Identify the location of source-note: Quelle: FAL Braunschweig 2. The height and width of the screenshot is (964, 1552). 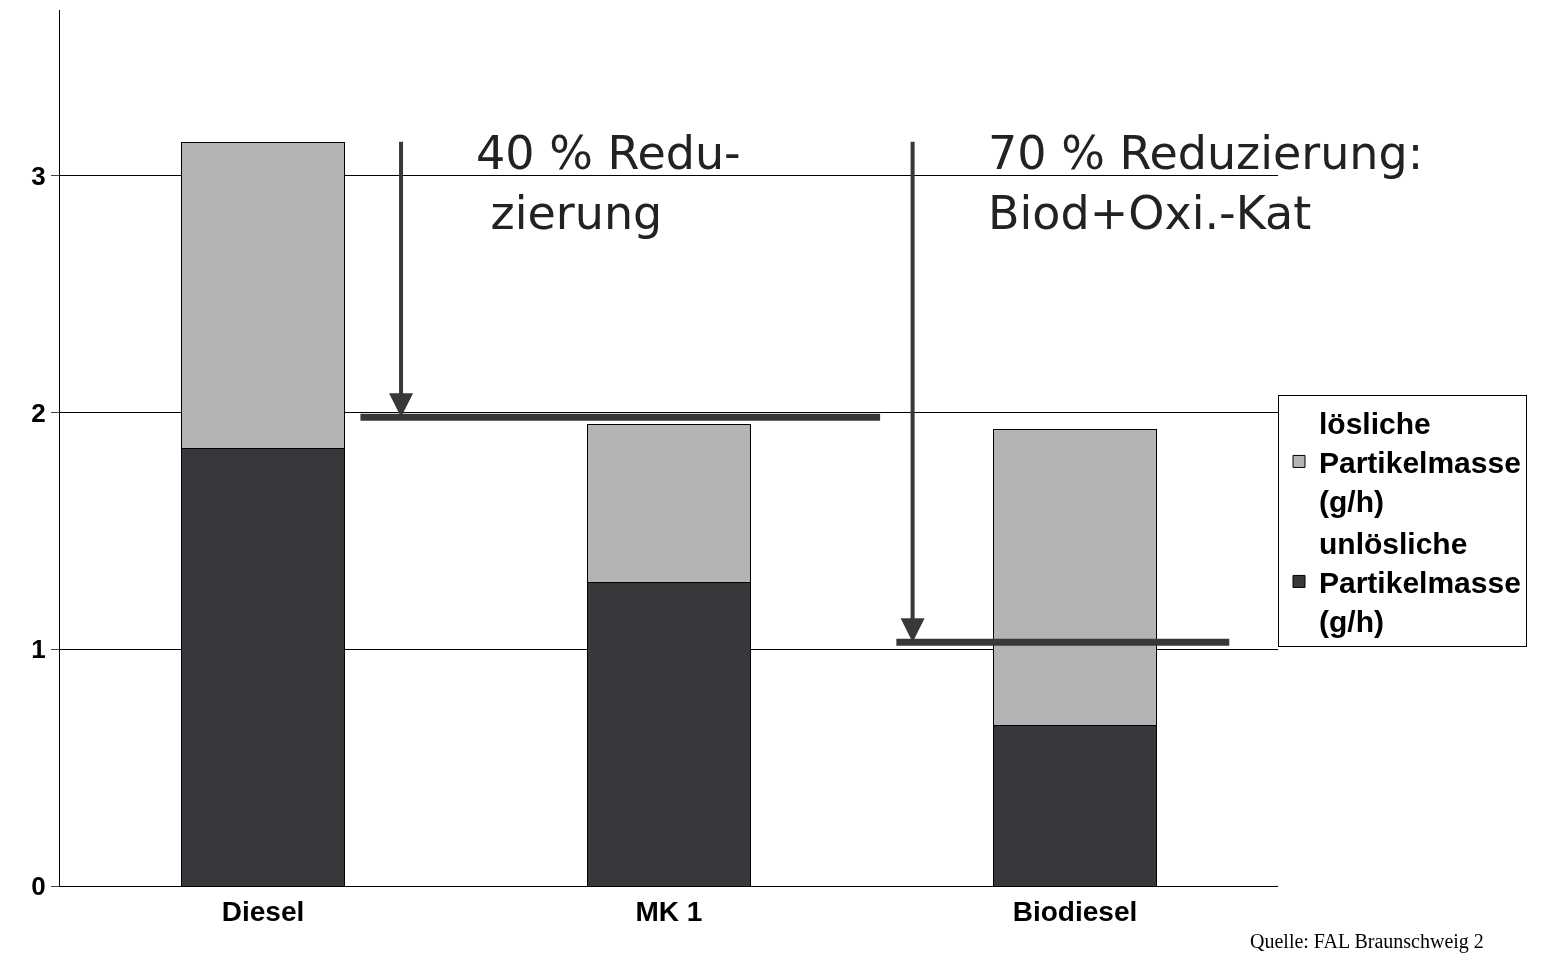
(1367, 941).